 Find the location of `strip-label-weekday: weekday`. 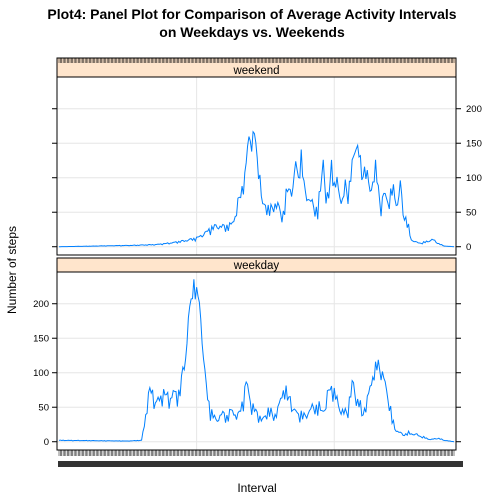

strip-label-weekday: weekday is located at coordinates (256, 266).